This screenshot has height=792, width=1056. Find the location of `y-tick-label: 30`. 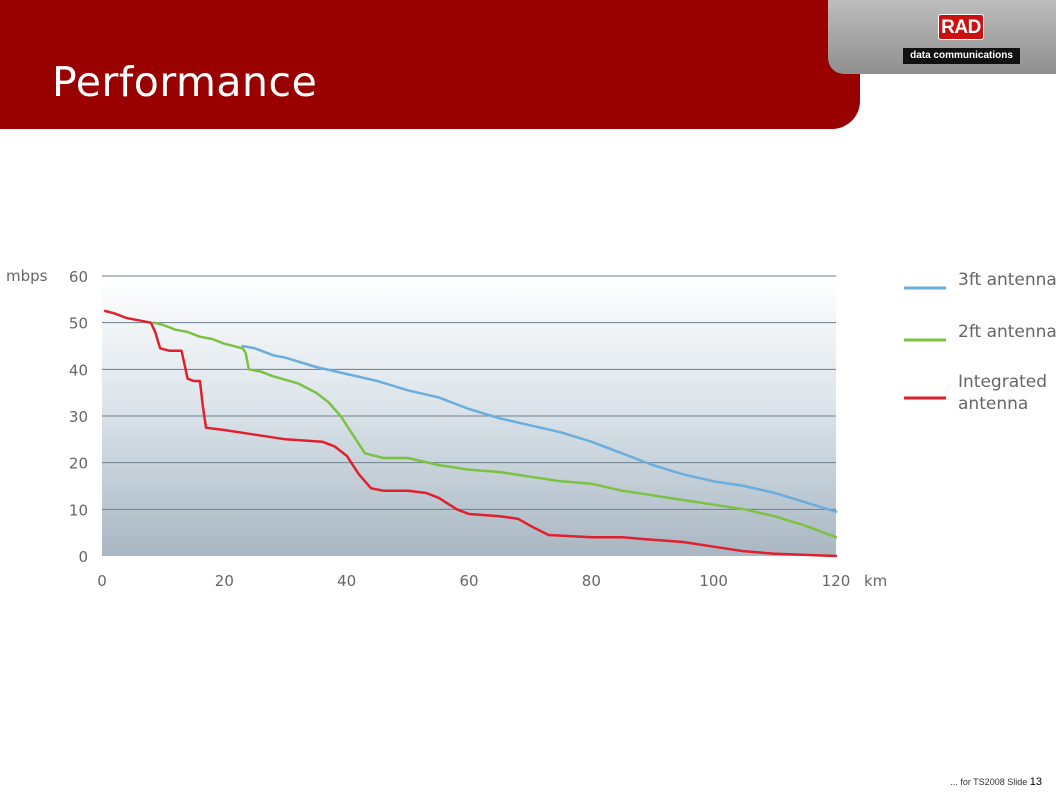

y-tick-label: 30 is located at coordinates (78, 417).